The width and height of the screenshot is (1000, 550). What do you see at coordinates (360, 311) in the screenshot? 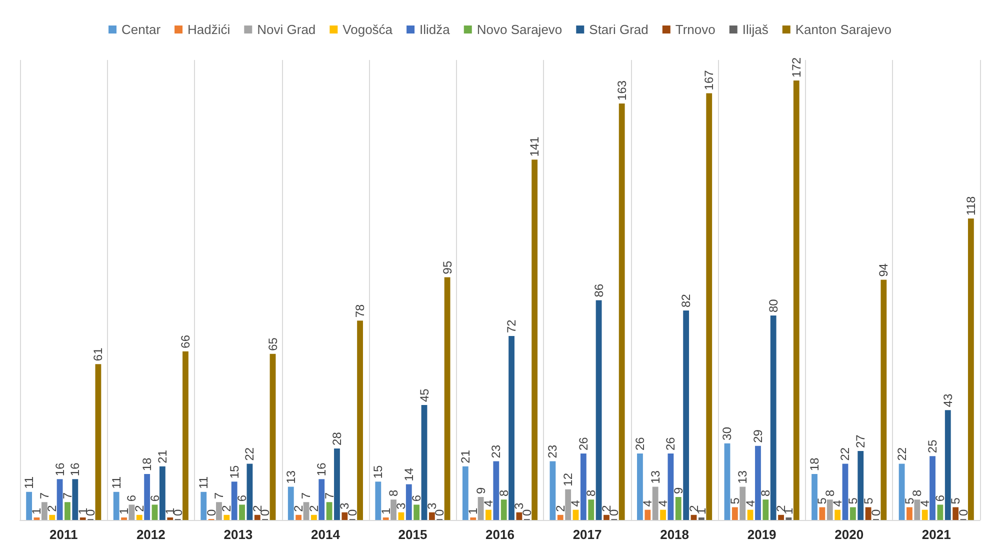
I see `data-label: 78` at bounding box center [360, 311].